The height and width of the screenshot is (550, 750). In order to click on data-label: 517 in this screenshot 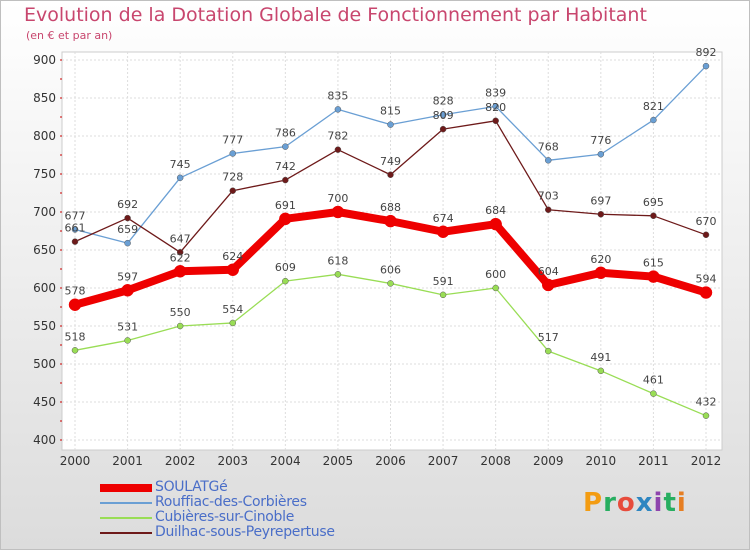, I will do `click(548, 337)`.